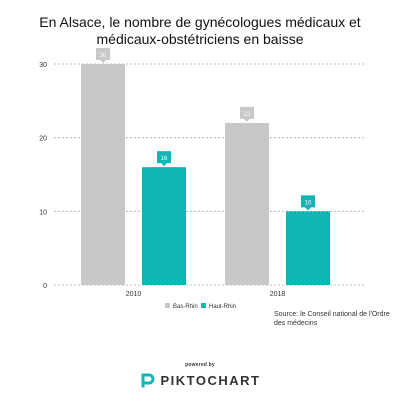  Describe the element at coordinates (103, 174) in the screenshot. I see `bar-bas-rhin-2010` at that location.